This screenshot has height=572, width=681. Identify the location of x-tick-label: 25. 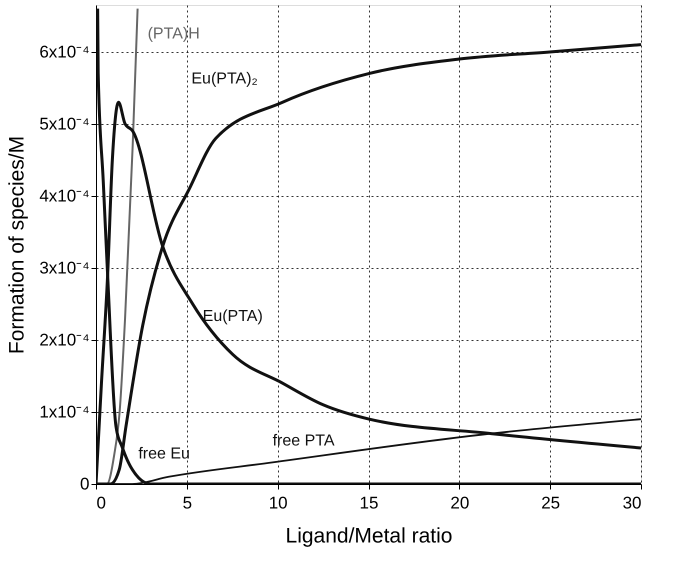
(550, 503).